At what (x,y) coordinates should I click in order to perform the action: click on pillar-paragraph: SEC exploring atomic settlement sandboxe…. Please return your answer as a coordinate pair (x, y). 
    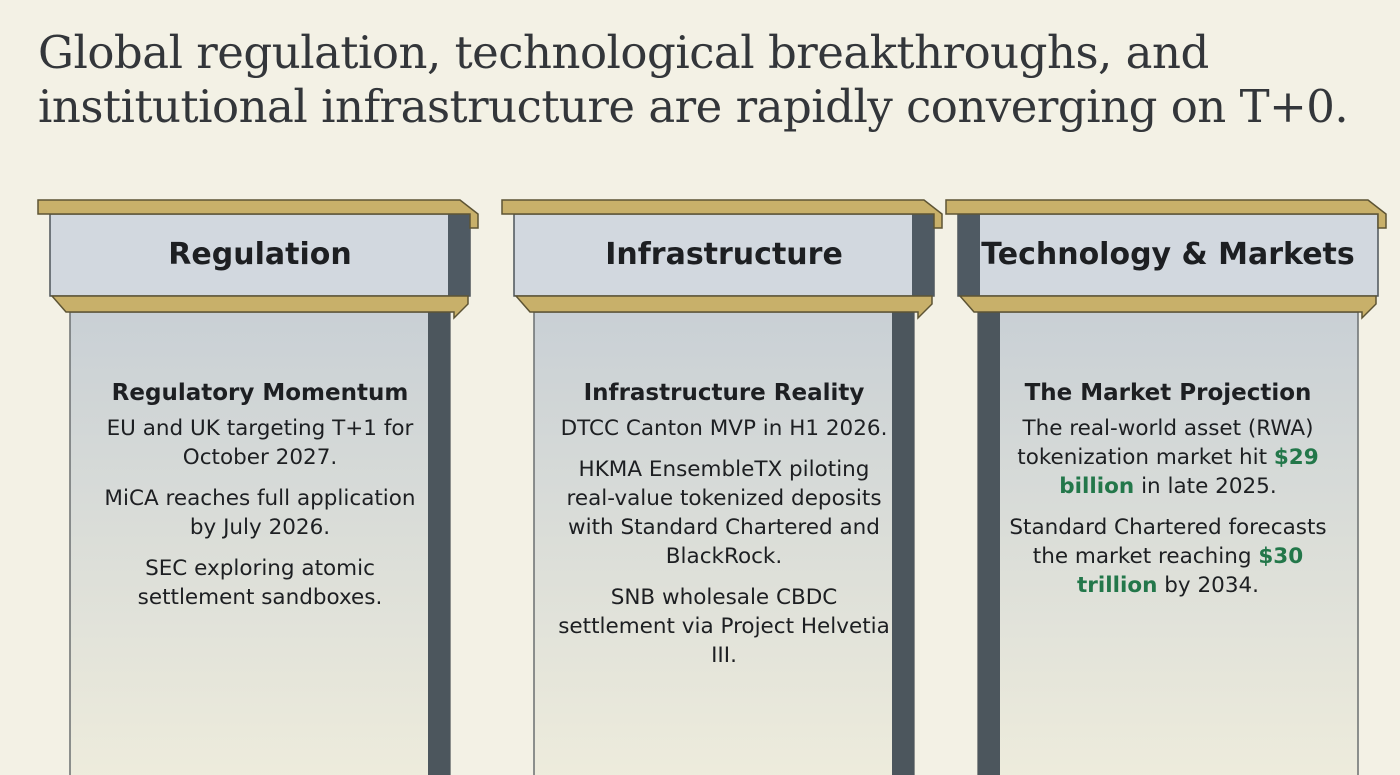
    Looking at the image, I should click on (260, 583).